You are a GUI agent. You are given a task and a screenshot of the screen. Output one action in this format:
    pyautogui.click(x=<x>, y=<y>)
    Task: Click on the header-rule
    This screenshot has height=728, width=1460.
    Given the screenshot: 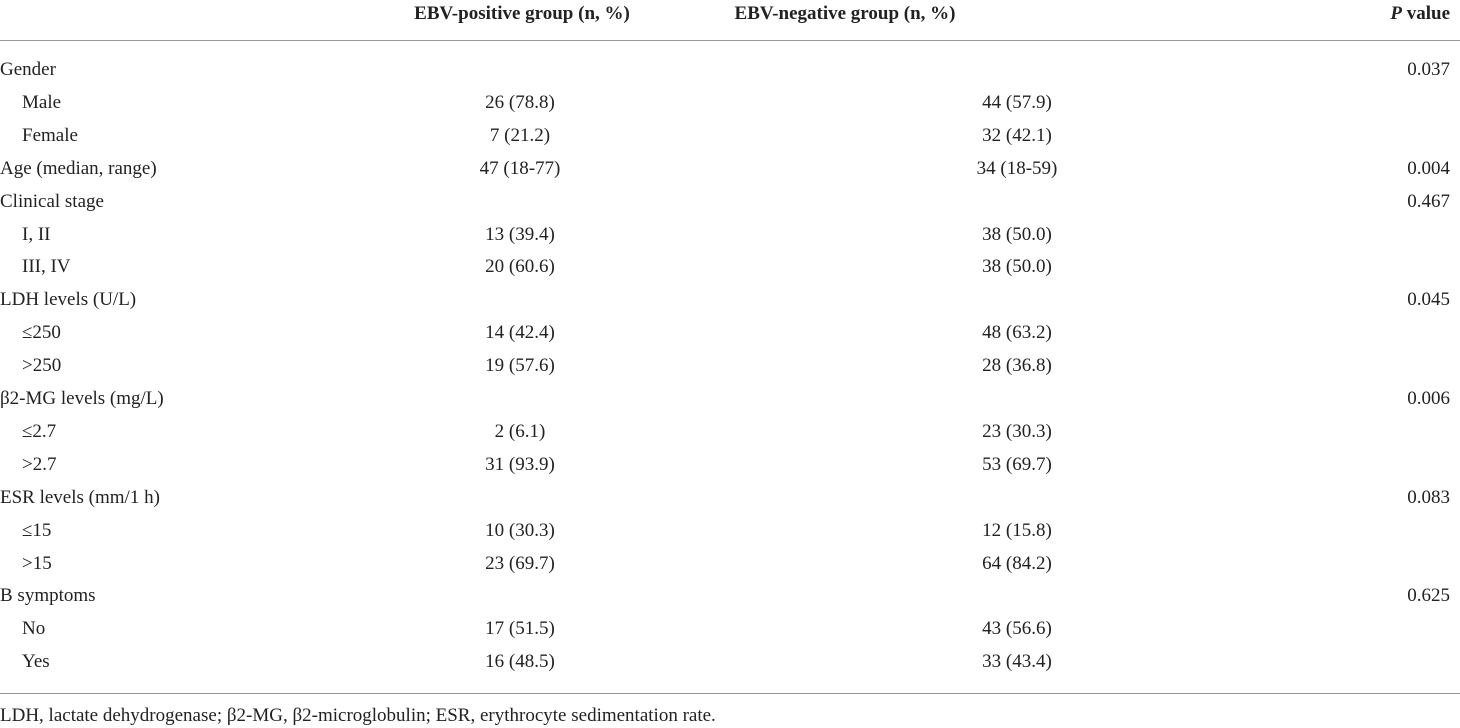 What is the action you would take?
    pyautogui.click(x=730, y=40)
    